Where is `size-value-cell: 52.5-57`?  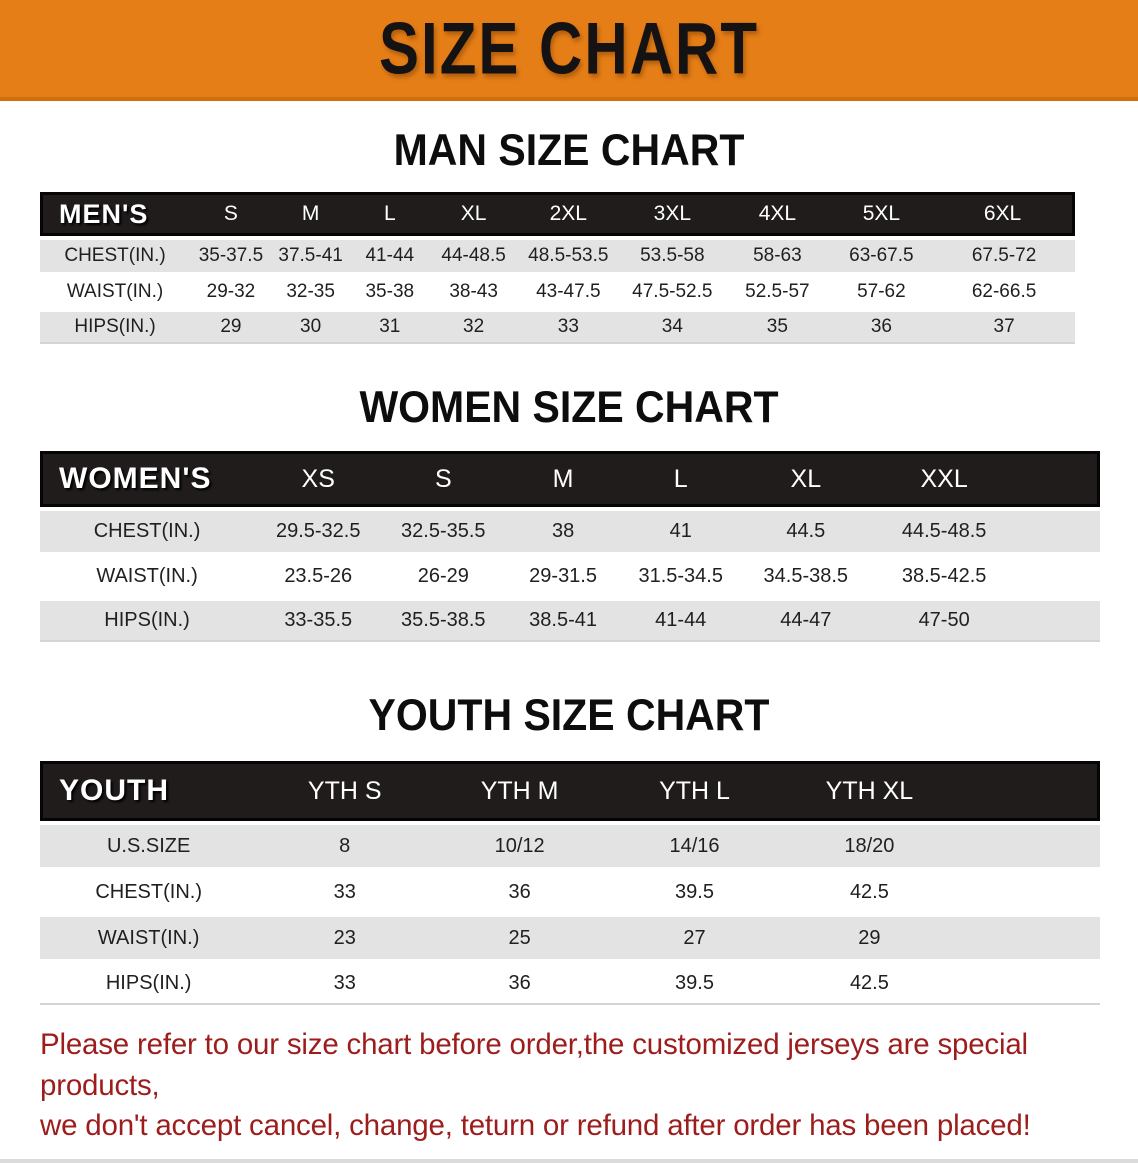 size-value-cell: 52.5-57 is located at coordinates (777, 292).